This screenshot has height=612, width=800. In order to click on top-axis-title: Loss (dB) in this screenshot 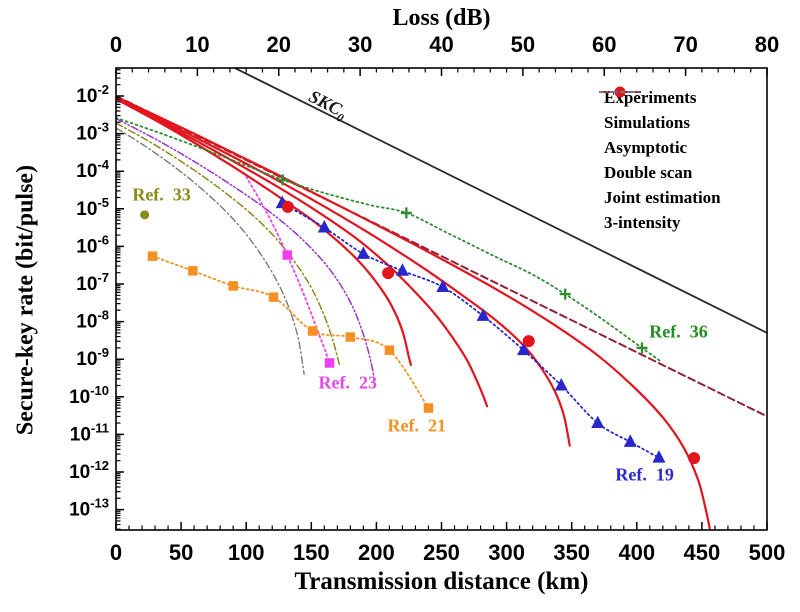, I will do `click(441, 18)`.